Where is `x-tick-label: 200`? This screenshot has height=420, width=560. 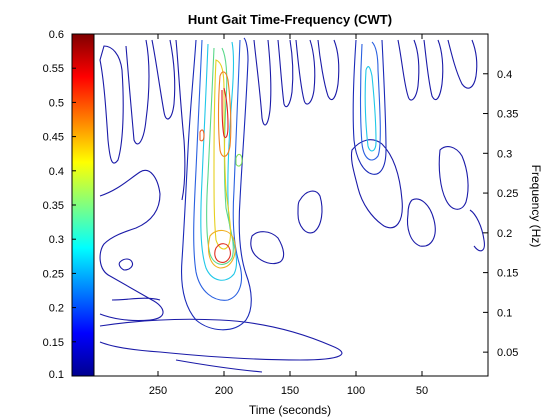 x-tick-label: 200 is located at coordinates (224, 391).